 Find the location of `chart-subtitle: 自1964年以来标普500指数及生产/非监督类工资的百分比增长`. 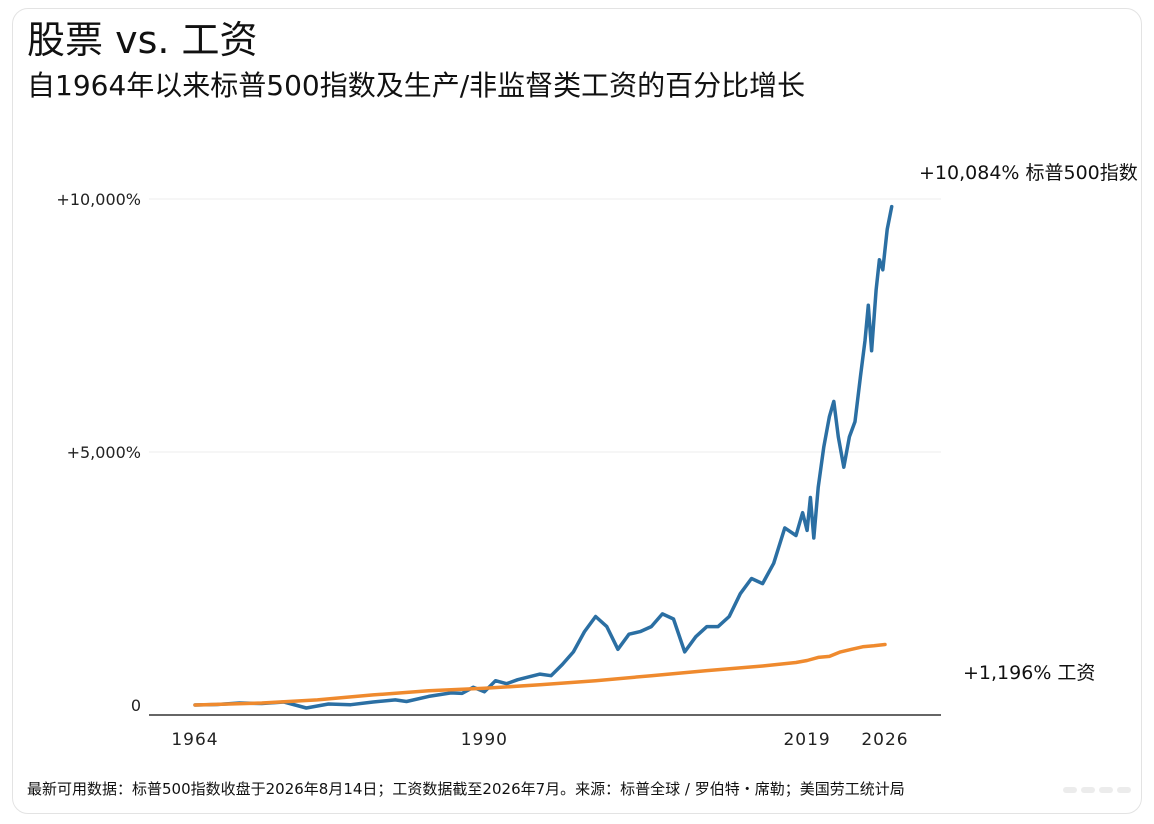

chart-subtitle: 自1964年以来标普500指数及生产/非监督类工资的百分比增长 is located at coordinates (416, 85).